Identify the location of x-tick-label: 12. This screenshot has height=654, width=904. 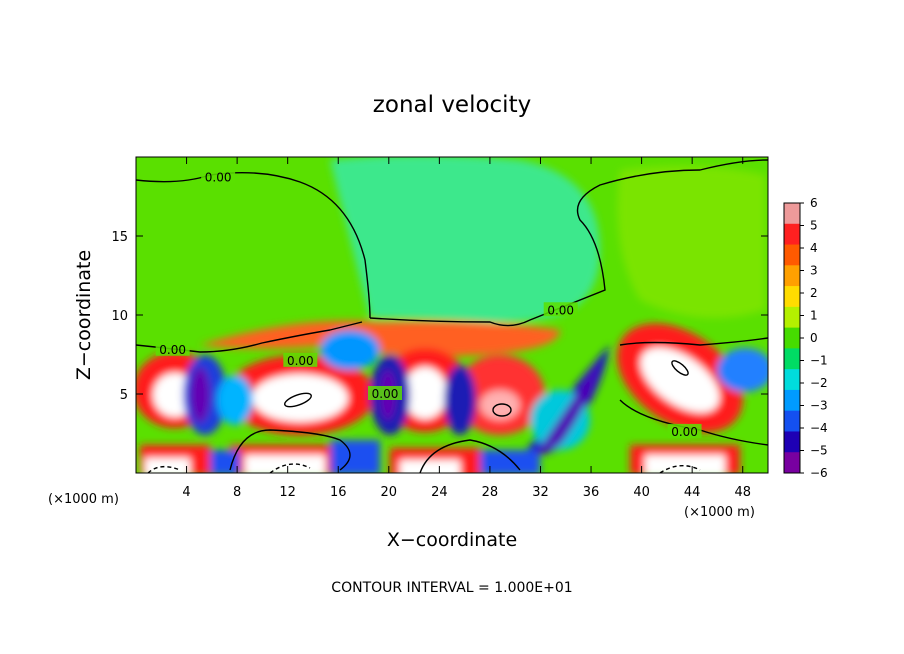
(287, 492).